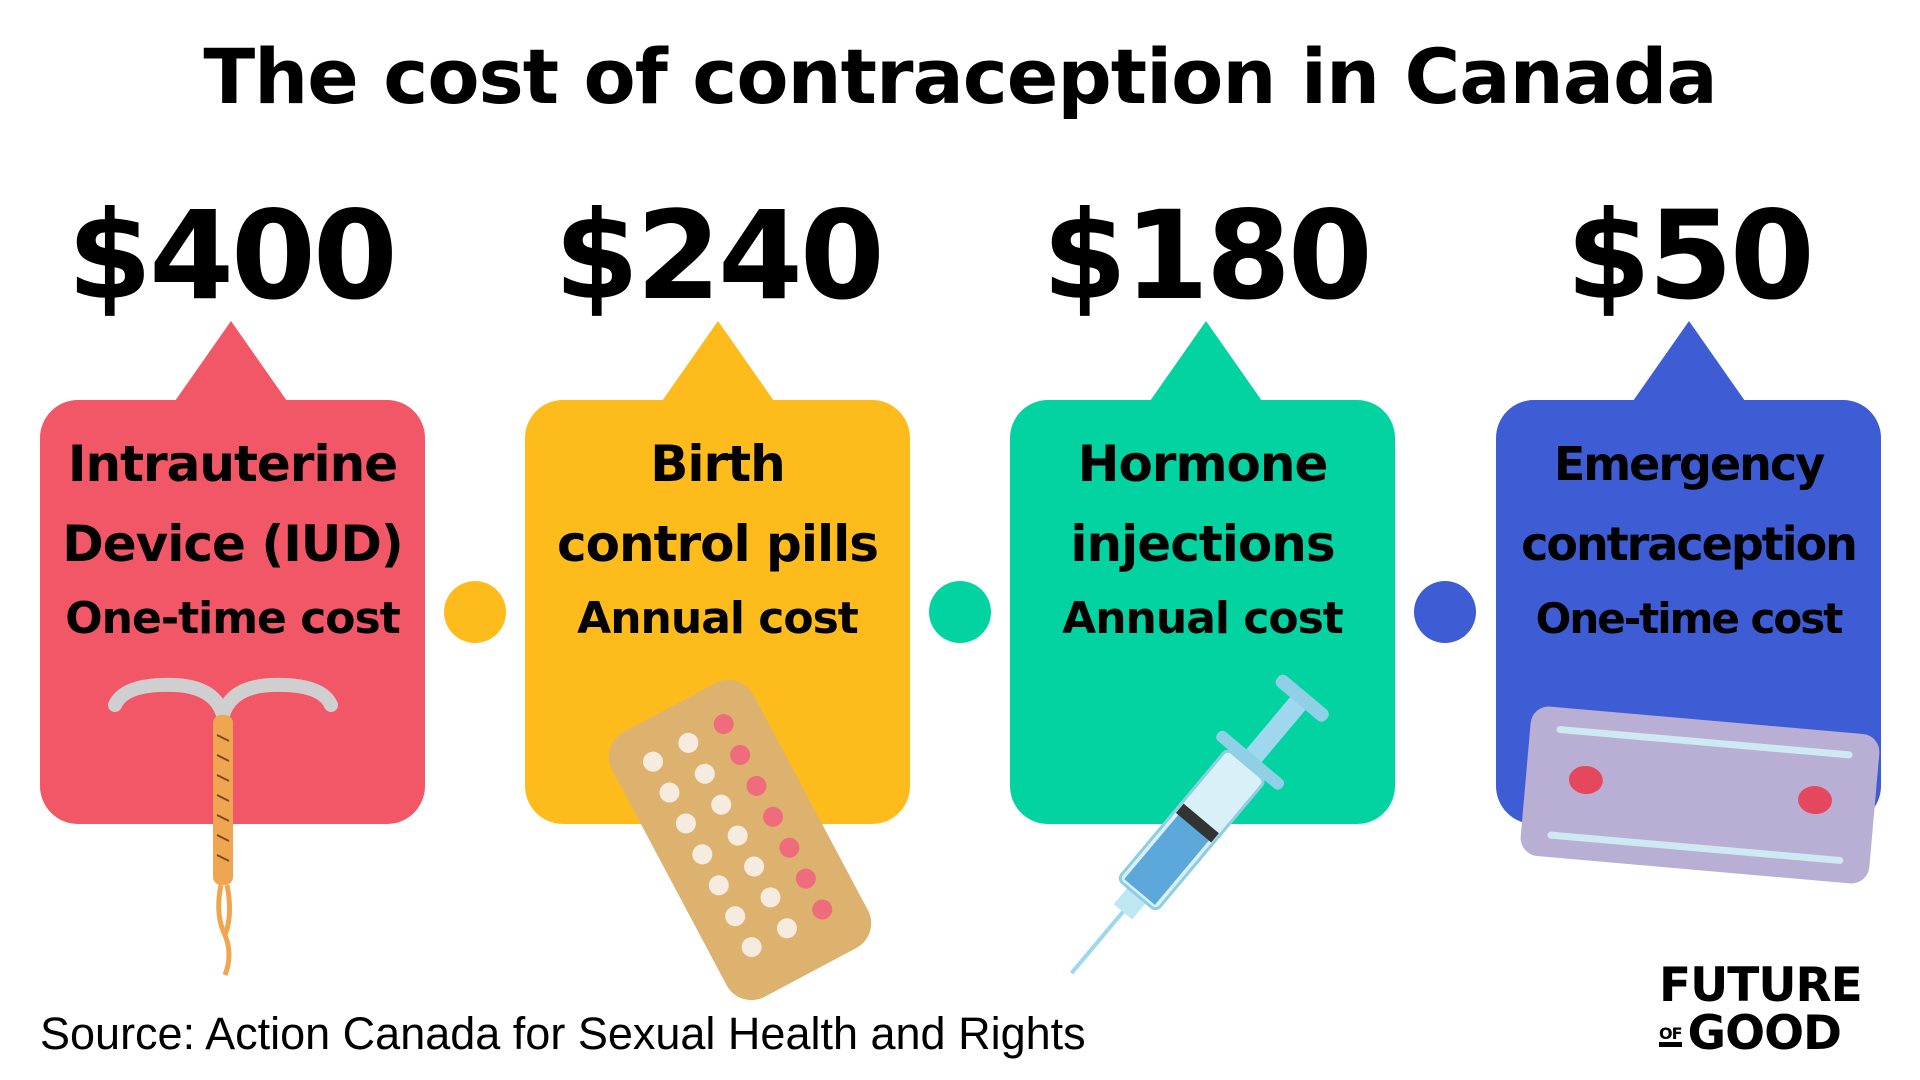 This screenshot has width=1920, height=1080. What do you see at coordinates (1689, 464) in the screenshot?
I see `label-line1: Emergency` at bounding box center [1689, 464].